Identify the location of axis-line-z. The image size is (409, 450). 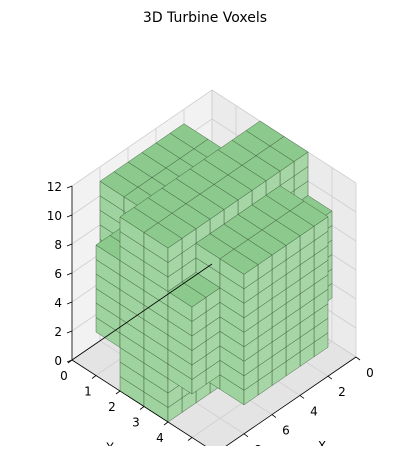
(142, 312).